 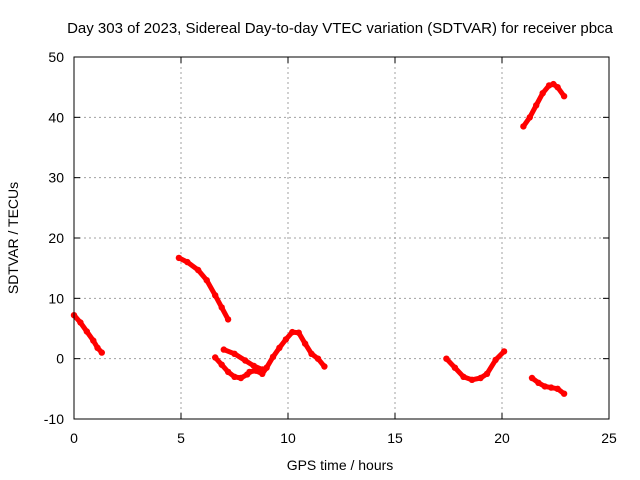 I want to click on x-tick-label: 15, so click(x=395, y=438).